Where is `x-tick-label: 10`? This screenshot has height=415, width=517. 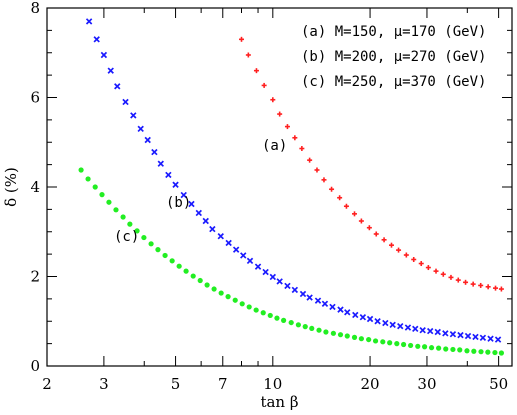 x-tick-label: 10 is located at coordinates (272, 384).